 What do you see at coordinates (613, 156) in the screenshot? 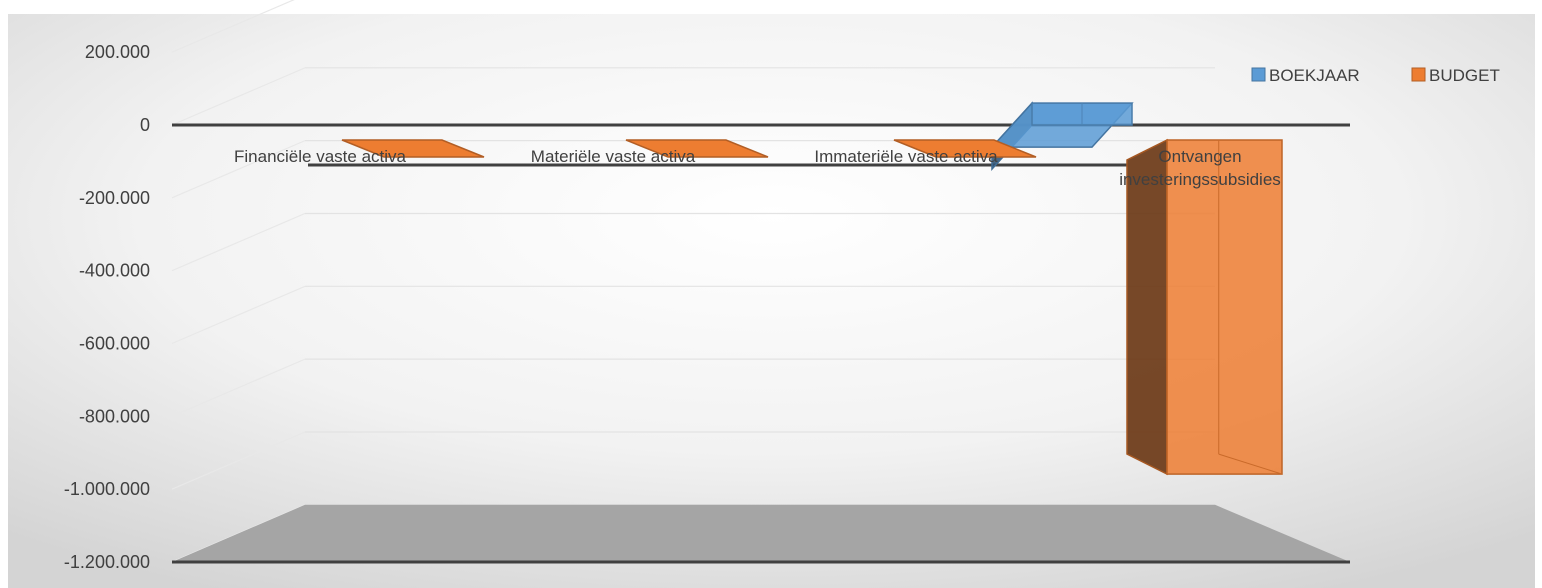
I see `category-label: Materiële vaste activa` at bounding box center [613, 156].